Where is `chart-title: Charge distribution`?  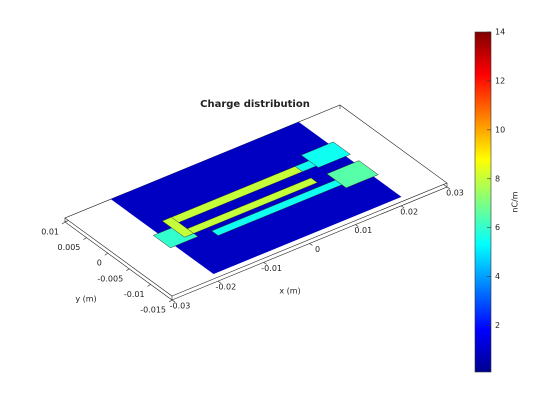 chart-title: Charge distribution is located at coordinates (255, 104).